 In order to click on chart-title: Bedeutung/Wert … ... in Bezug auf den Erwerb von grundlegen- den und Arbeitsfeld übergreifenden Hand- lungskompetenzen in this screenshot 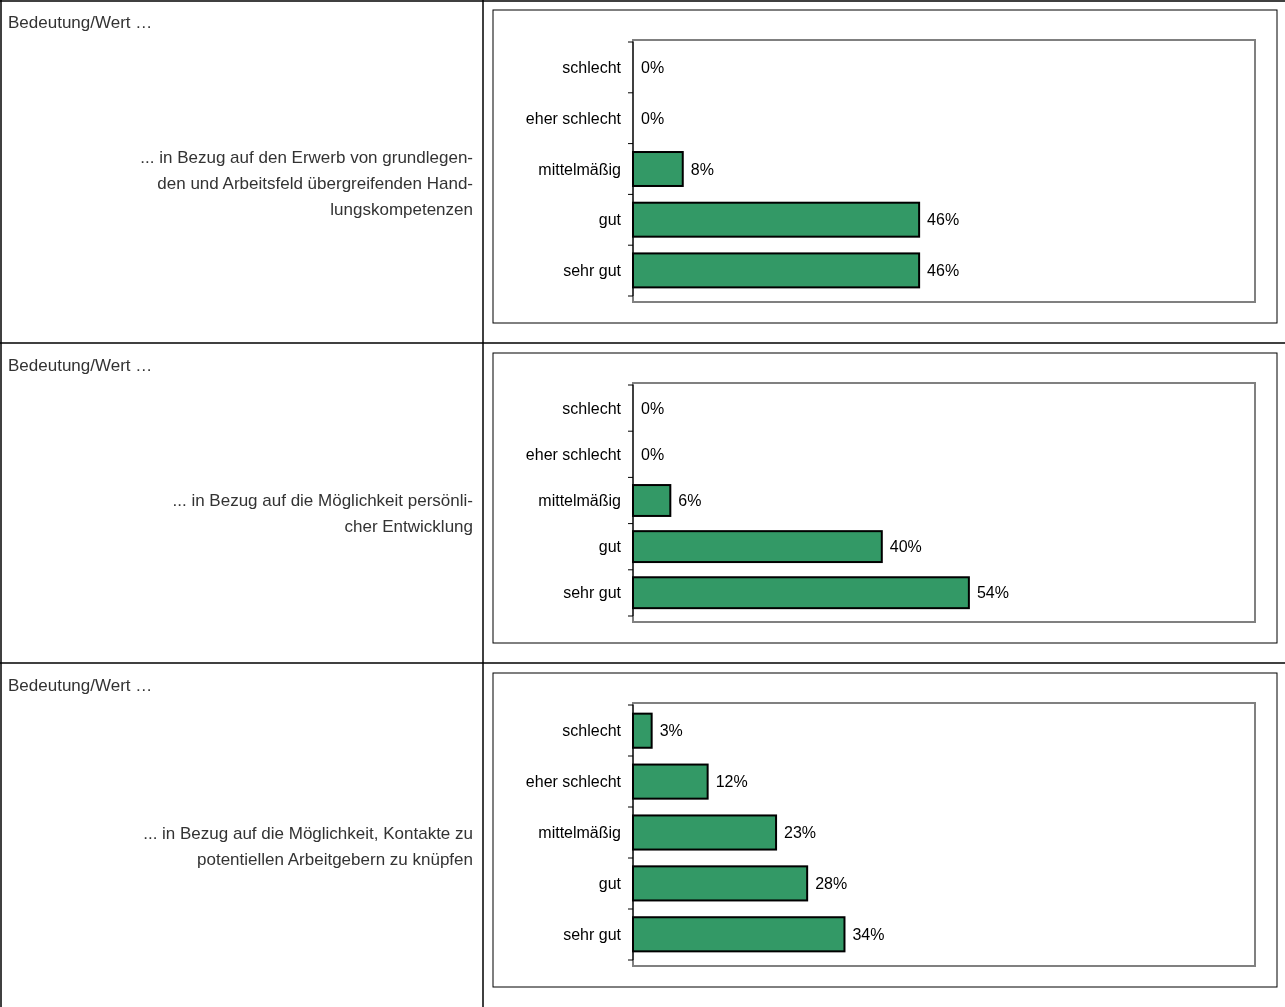, I will do `click(240, 116)`.